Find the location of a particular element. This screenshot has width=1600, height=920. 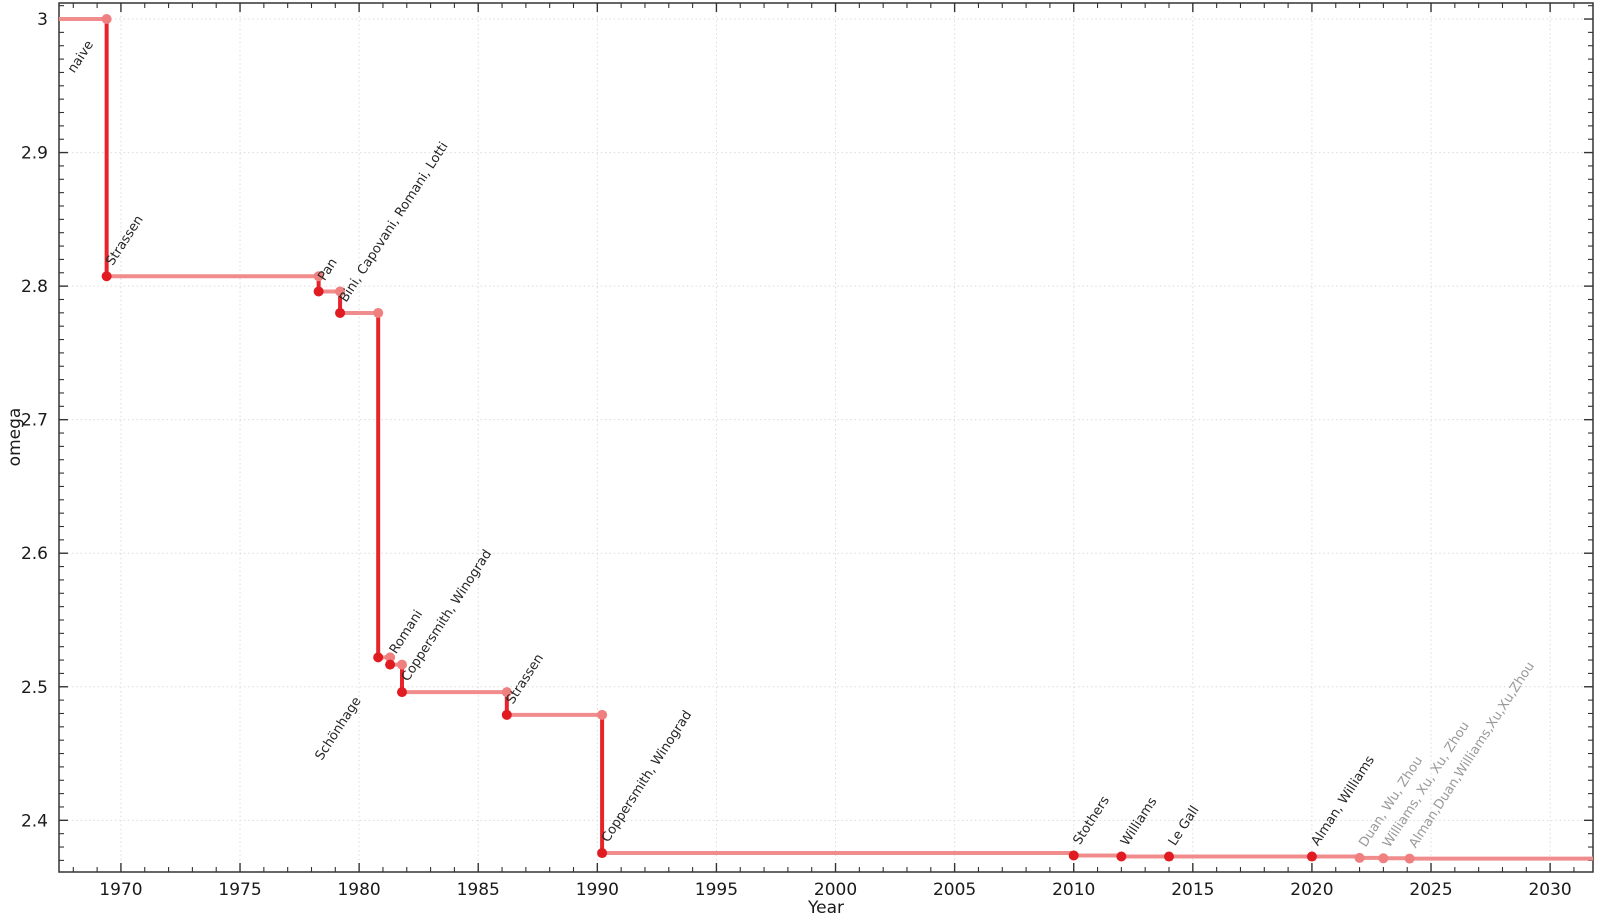

x-tick-label: 2030 is located at coordinates (1549, 890).